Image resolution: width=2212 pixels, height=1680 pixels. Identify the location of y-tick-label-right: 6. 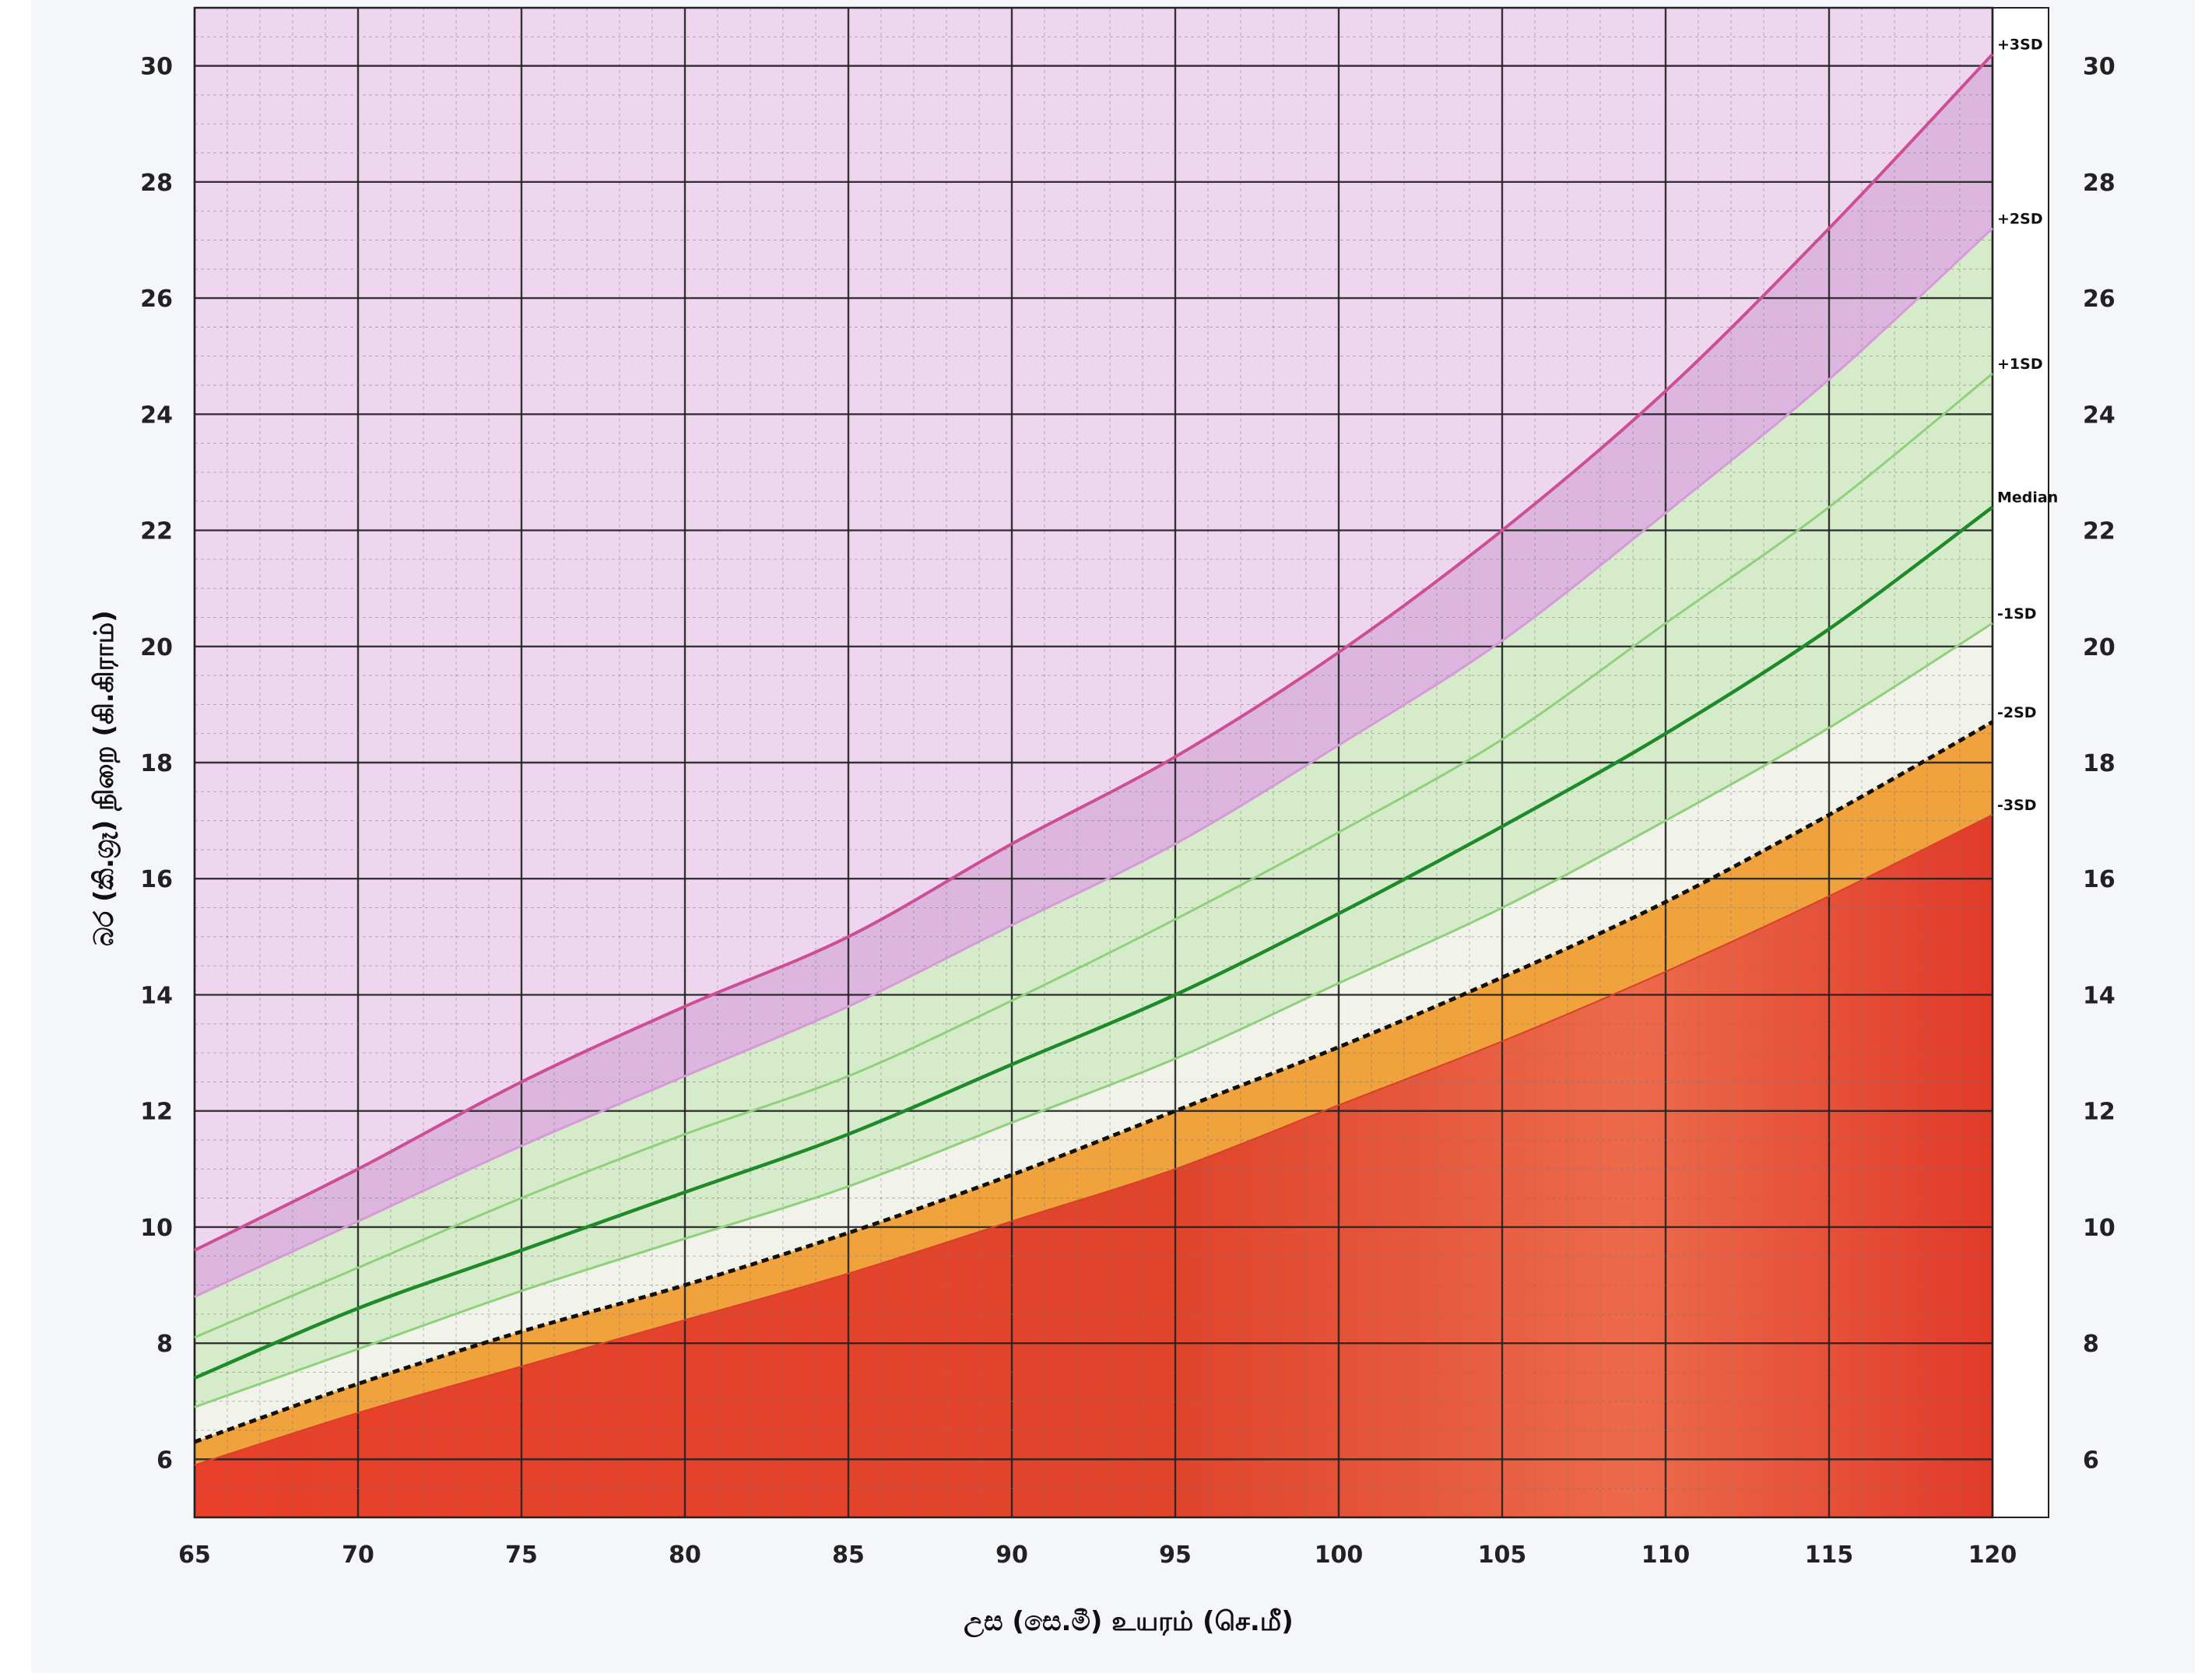
(2091, 1460).